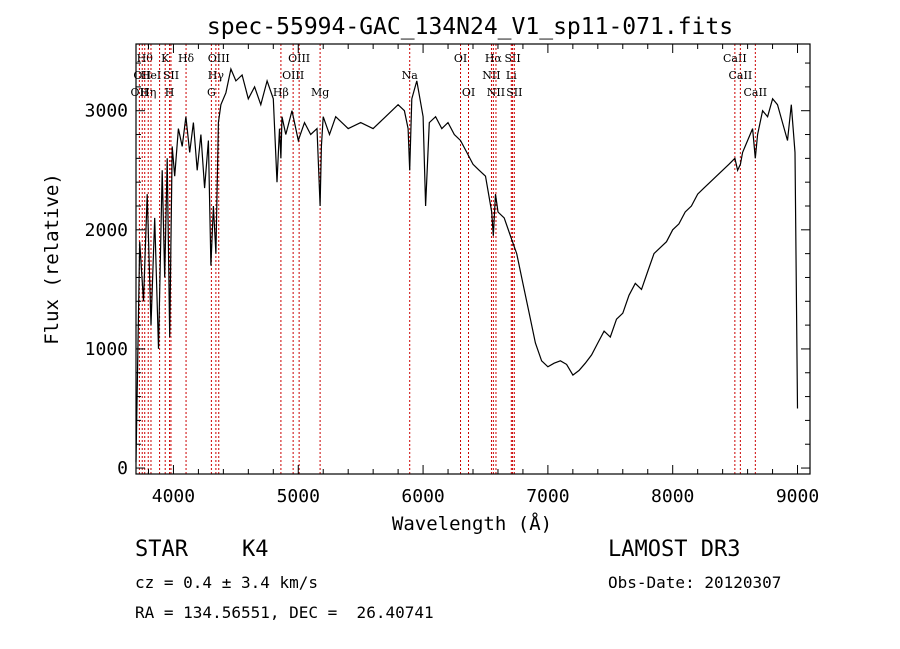 This screenshot has width=900, height=649. Describe the element at coordinates (281, 92) in the screenshot. I see `marker-label: Hβ` at that location.